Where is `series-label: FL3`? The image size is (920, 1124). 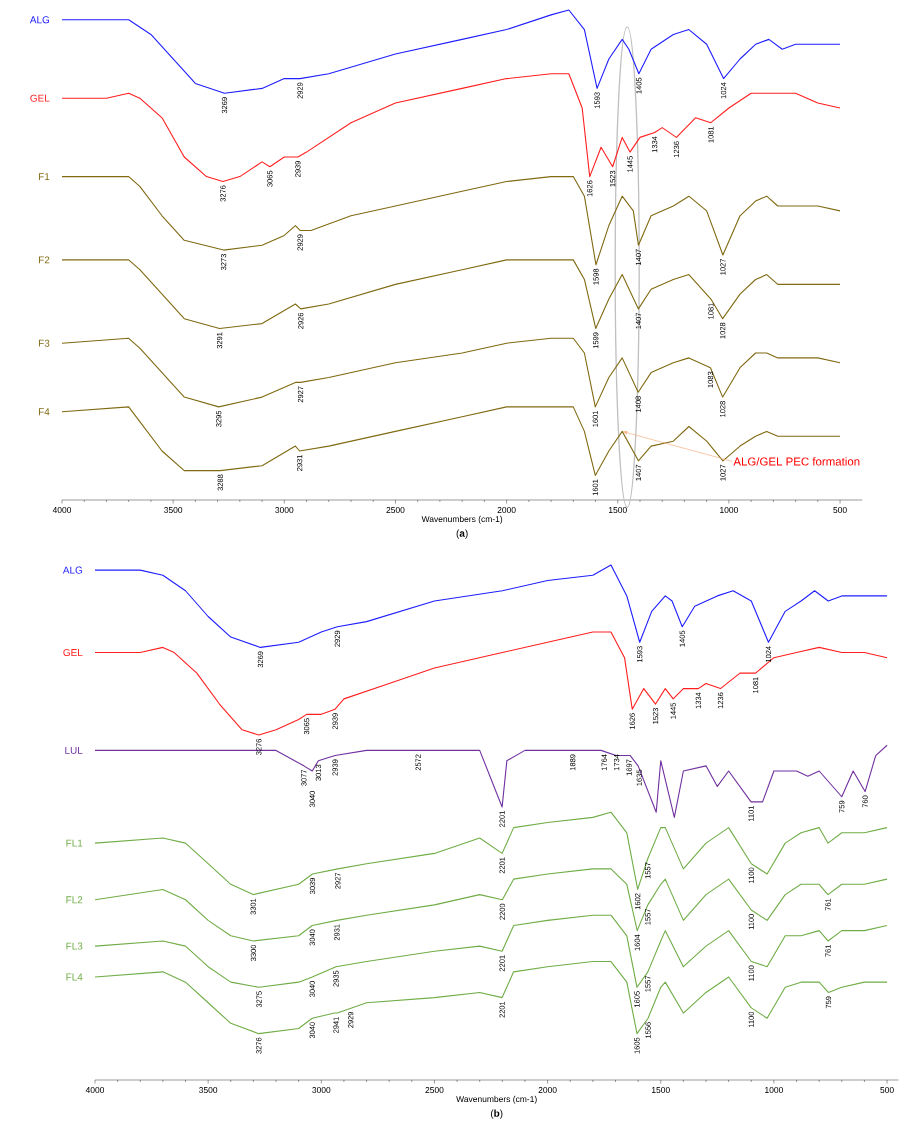
series-label: FL3 is located at coordinates (74, 946).